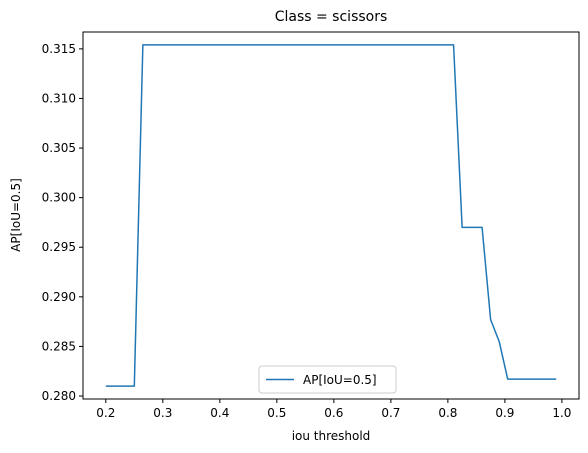 The image size is (588, 453). What do you see at coordinates (340, 380) in the screenshot?
I see `legend-label: AP[IoU=0.5]` at bounding box center [340, 380].